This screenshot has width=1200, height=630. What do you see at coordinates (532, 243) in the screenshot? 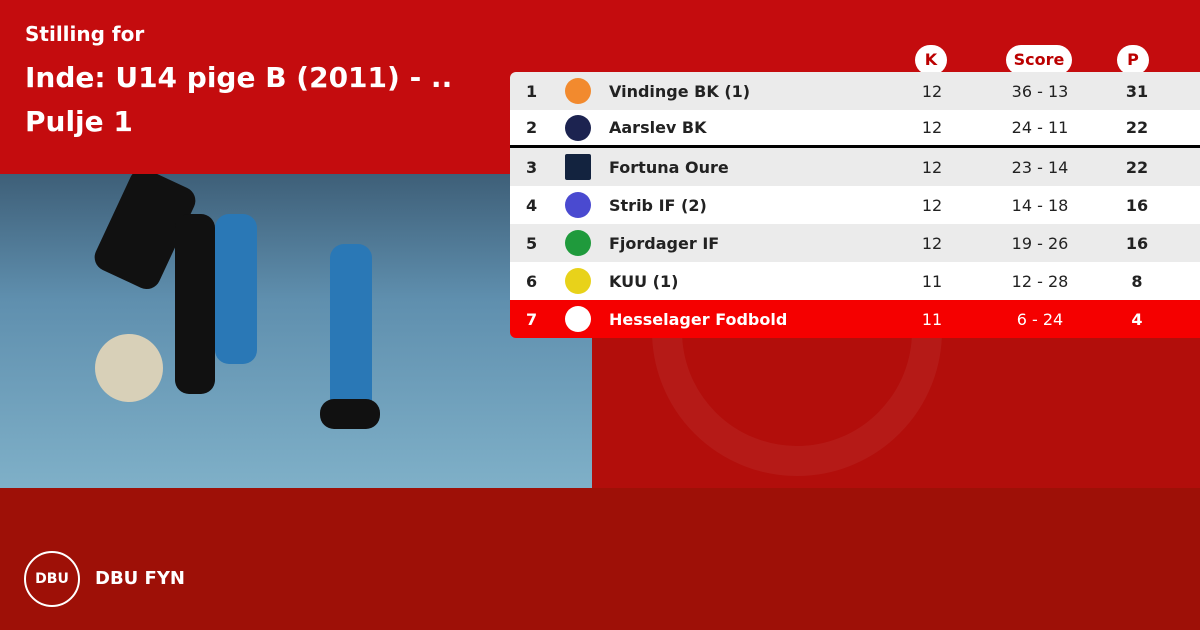
I see `position: 5` at bounding box center [532, 243].